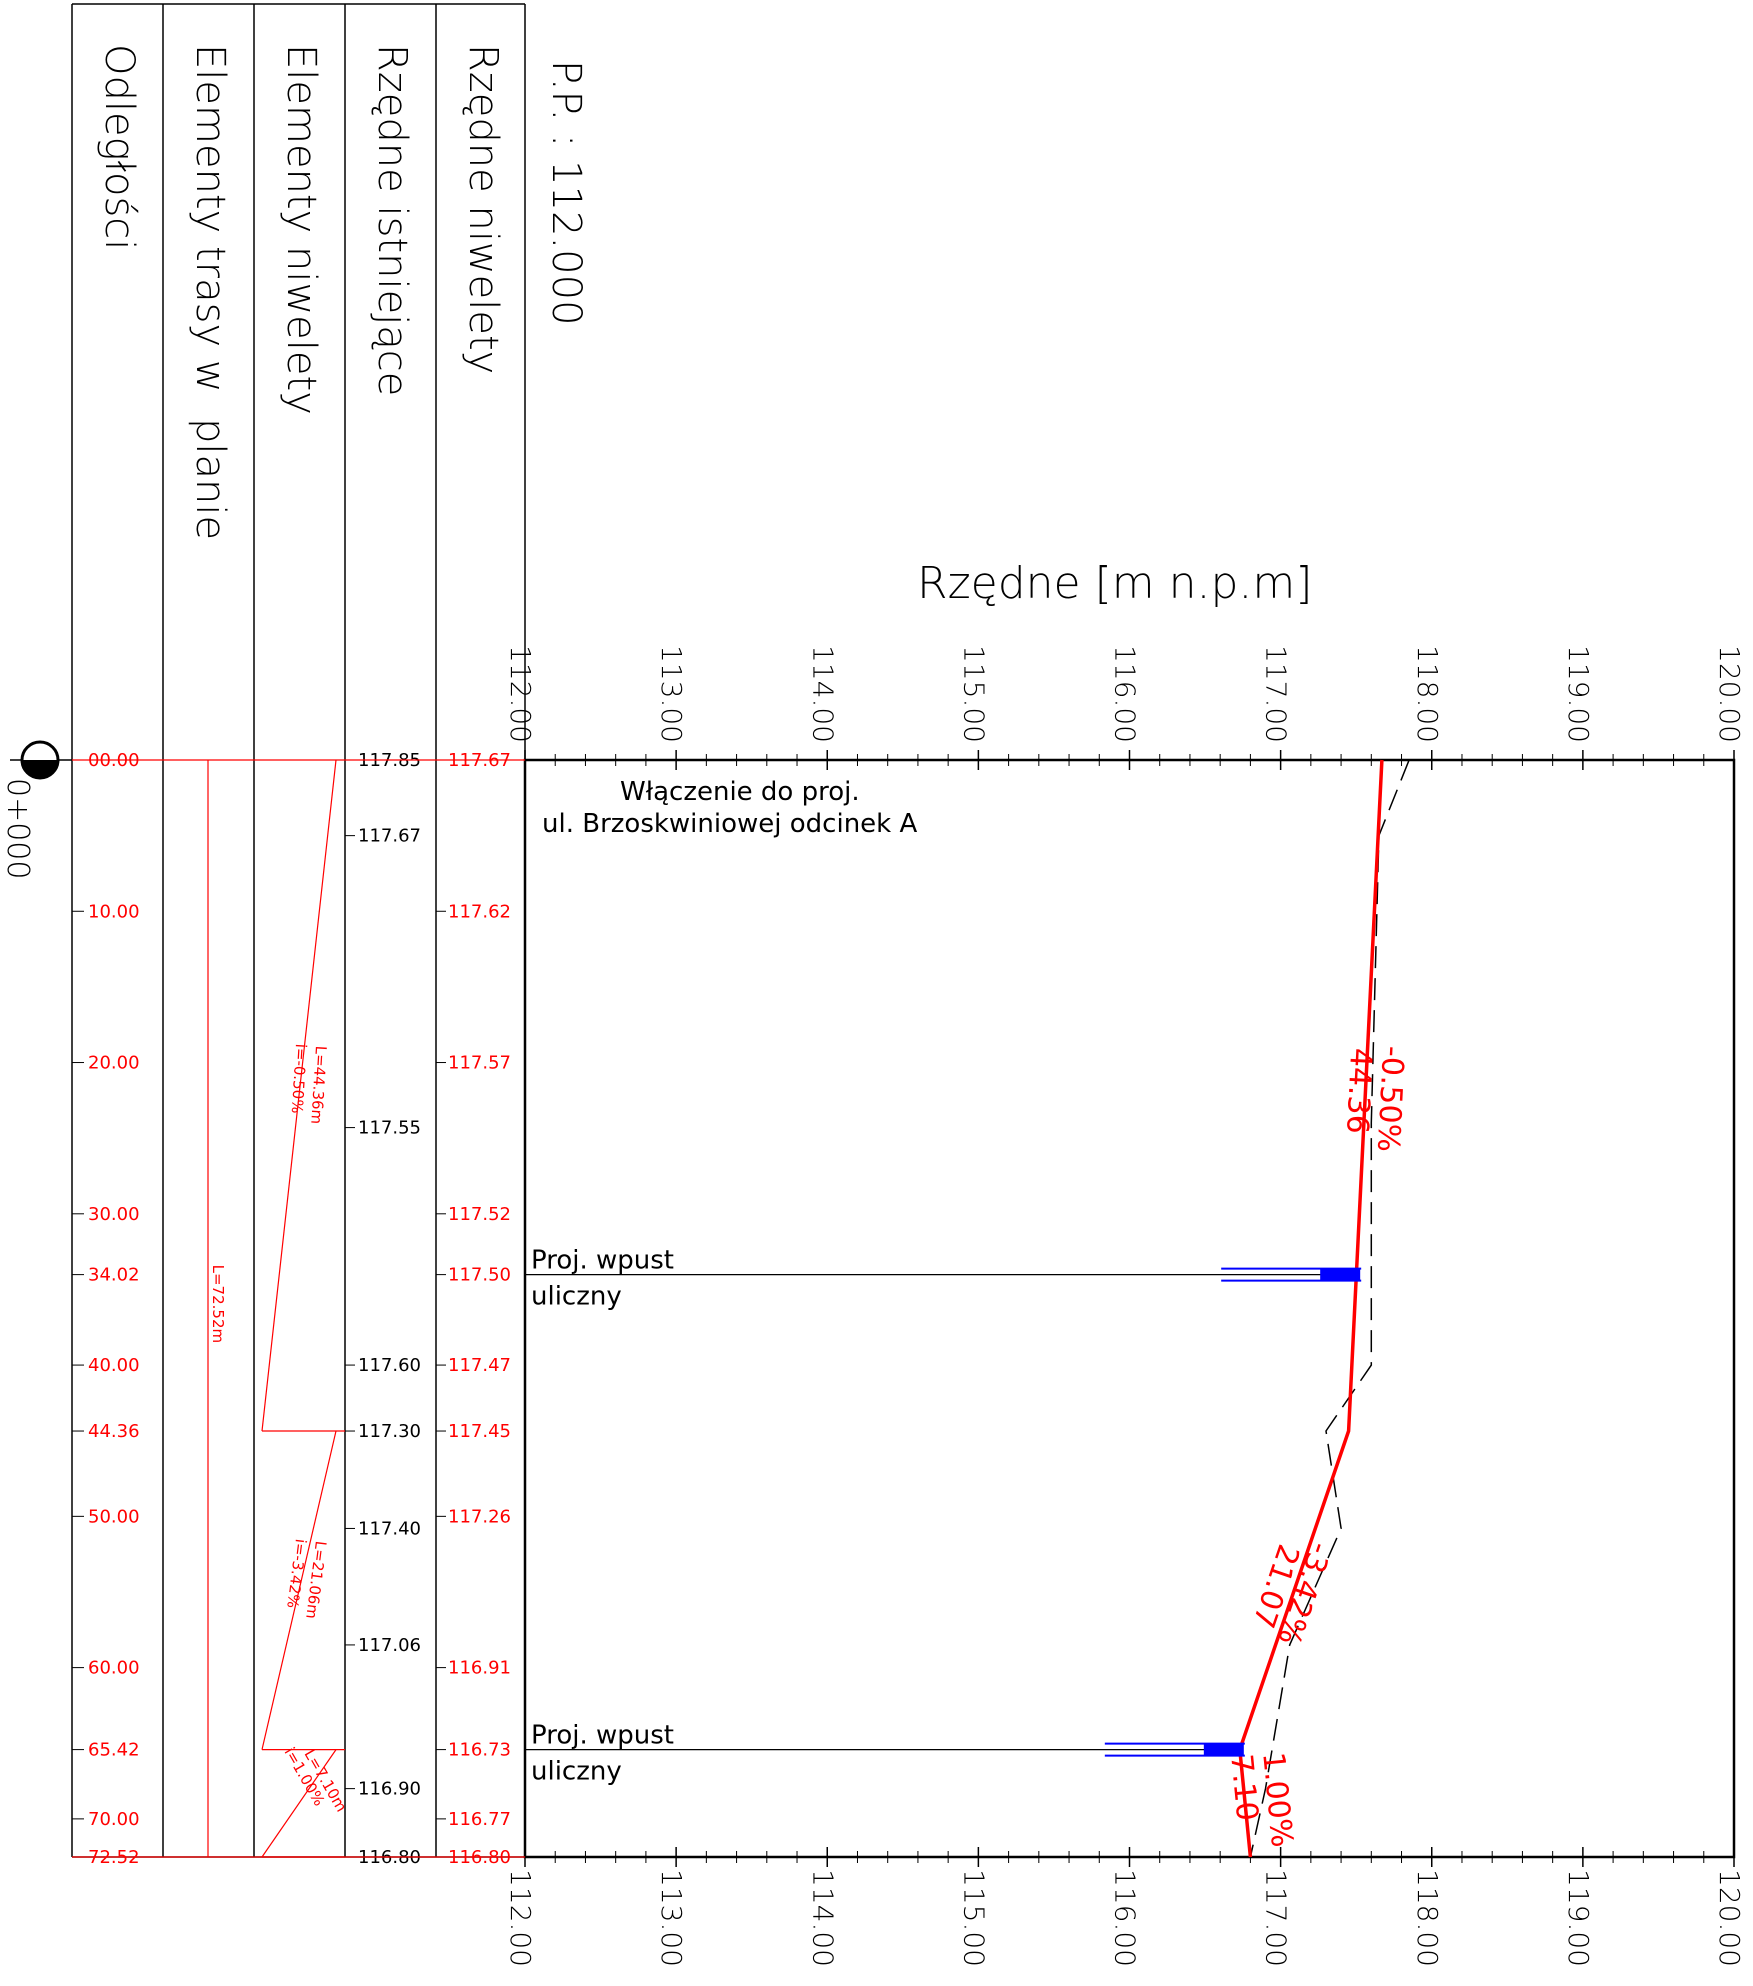  I want to click on datum-label: P.P. : 112.000, so click(566, 193).